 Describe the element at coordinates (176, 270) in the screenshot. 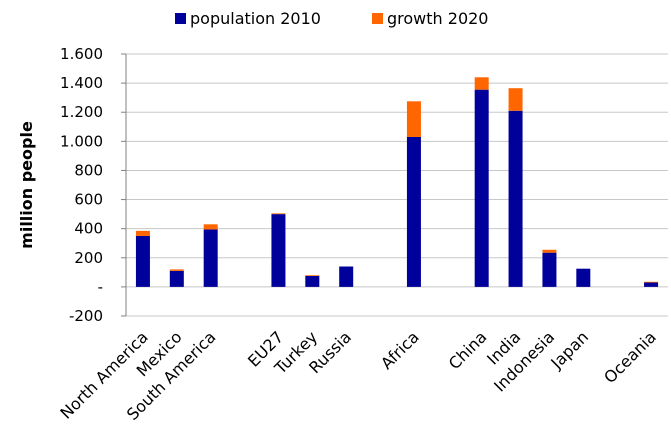

I see `bar-growth-2020-mexico` at that location.